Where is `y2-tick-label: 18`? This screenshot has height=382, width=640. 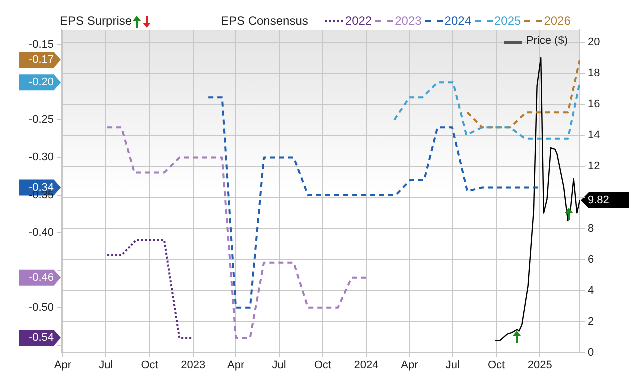
y2-tick-label: 18 is located at coordinates (594, 74).